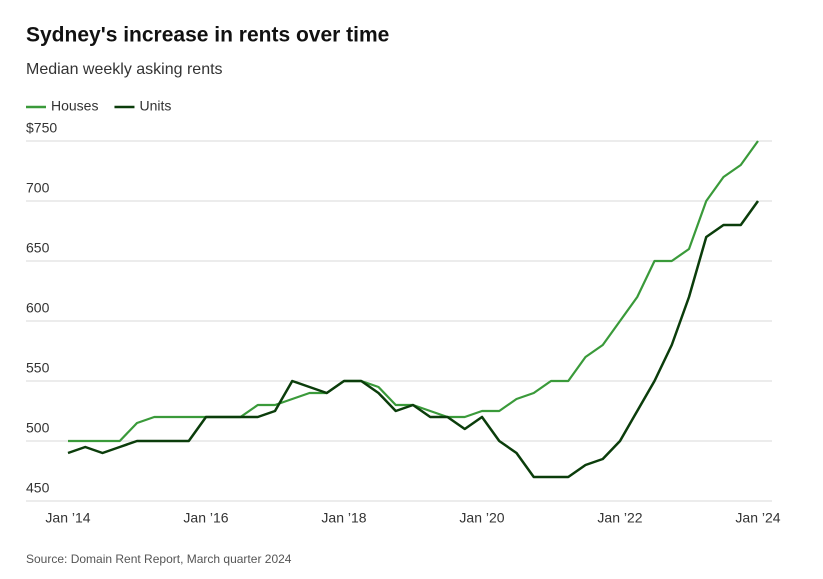 The height and width of the screenshot is (579, 823). I want to click on y-tick-label: 500, so click(38, 428).